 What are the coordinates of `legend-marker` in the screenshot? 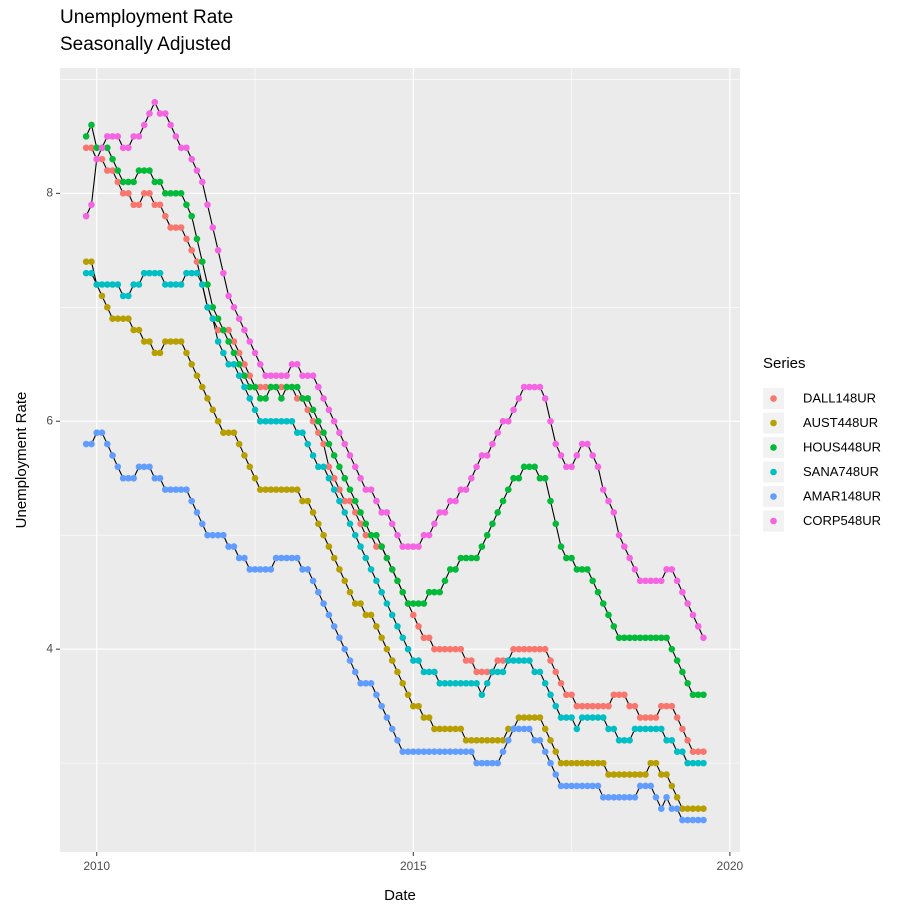 It's located at (773, 496).